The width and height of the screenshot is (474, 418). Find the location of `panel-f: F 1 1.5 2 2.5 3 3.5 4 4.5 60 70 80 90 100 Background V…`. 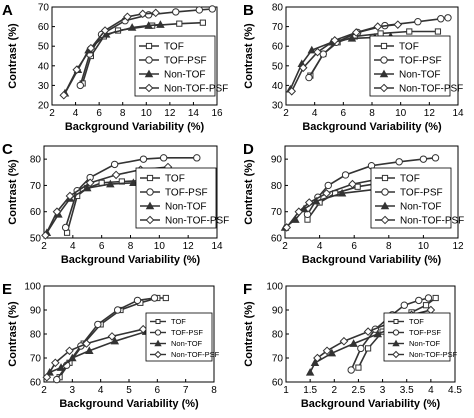

panel-f: F 1 1.5 2 2.5 3 3.5 4 4.5 60 70 80 90 100 Background V… is located at coordinates (352, 345).